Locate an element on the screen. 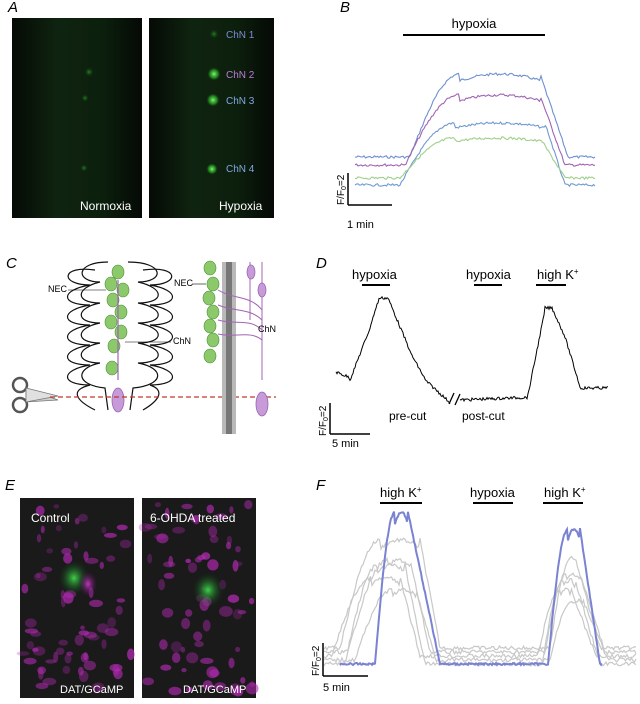  scale-x-label-b: 1 min is located at coordinates (360, 225).